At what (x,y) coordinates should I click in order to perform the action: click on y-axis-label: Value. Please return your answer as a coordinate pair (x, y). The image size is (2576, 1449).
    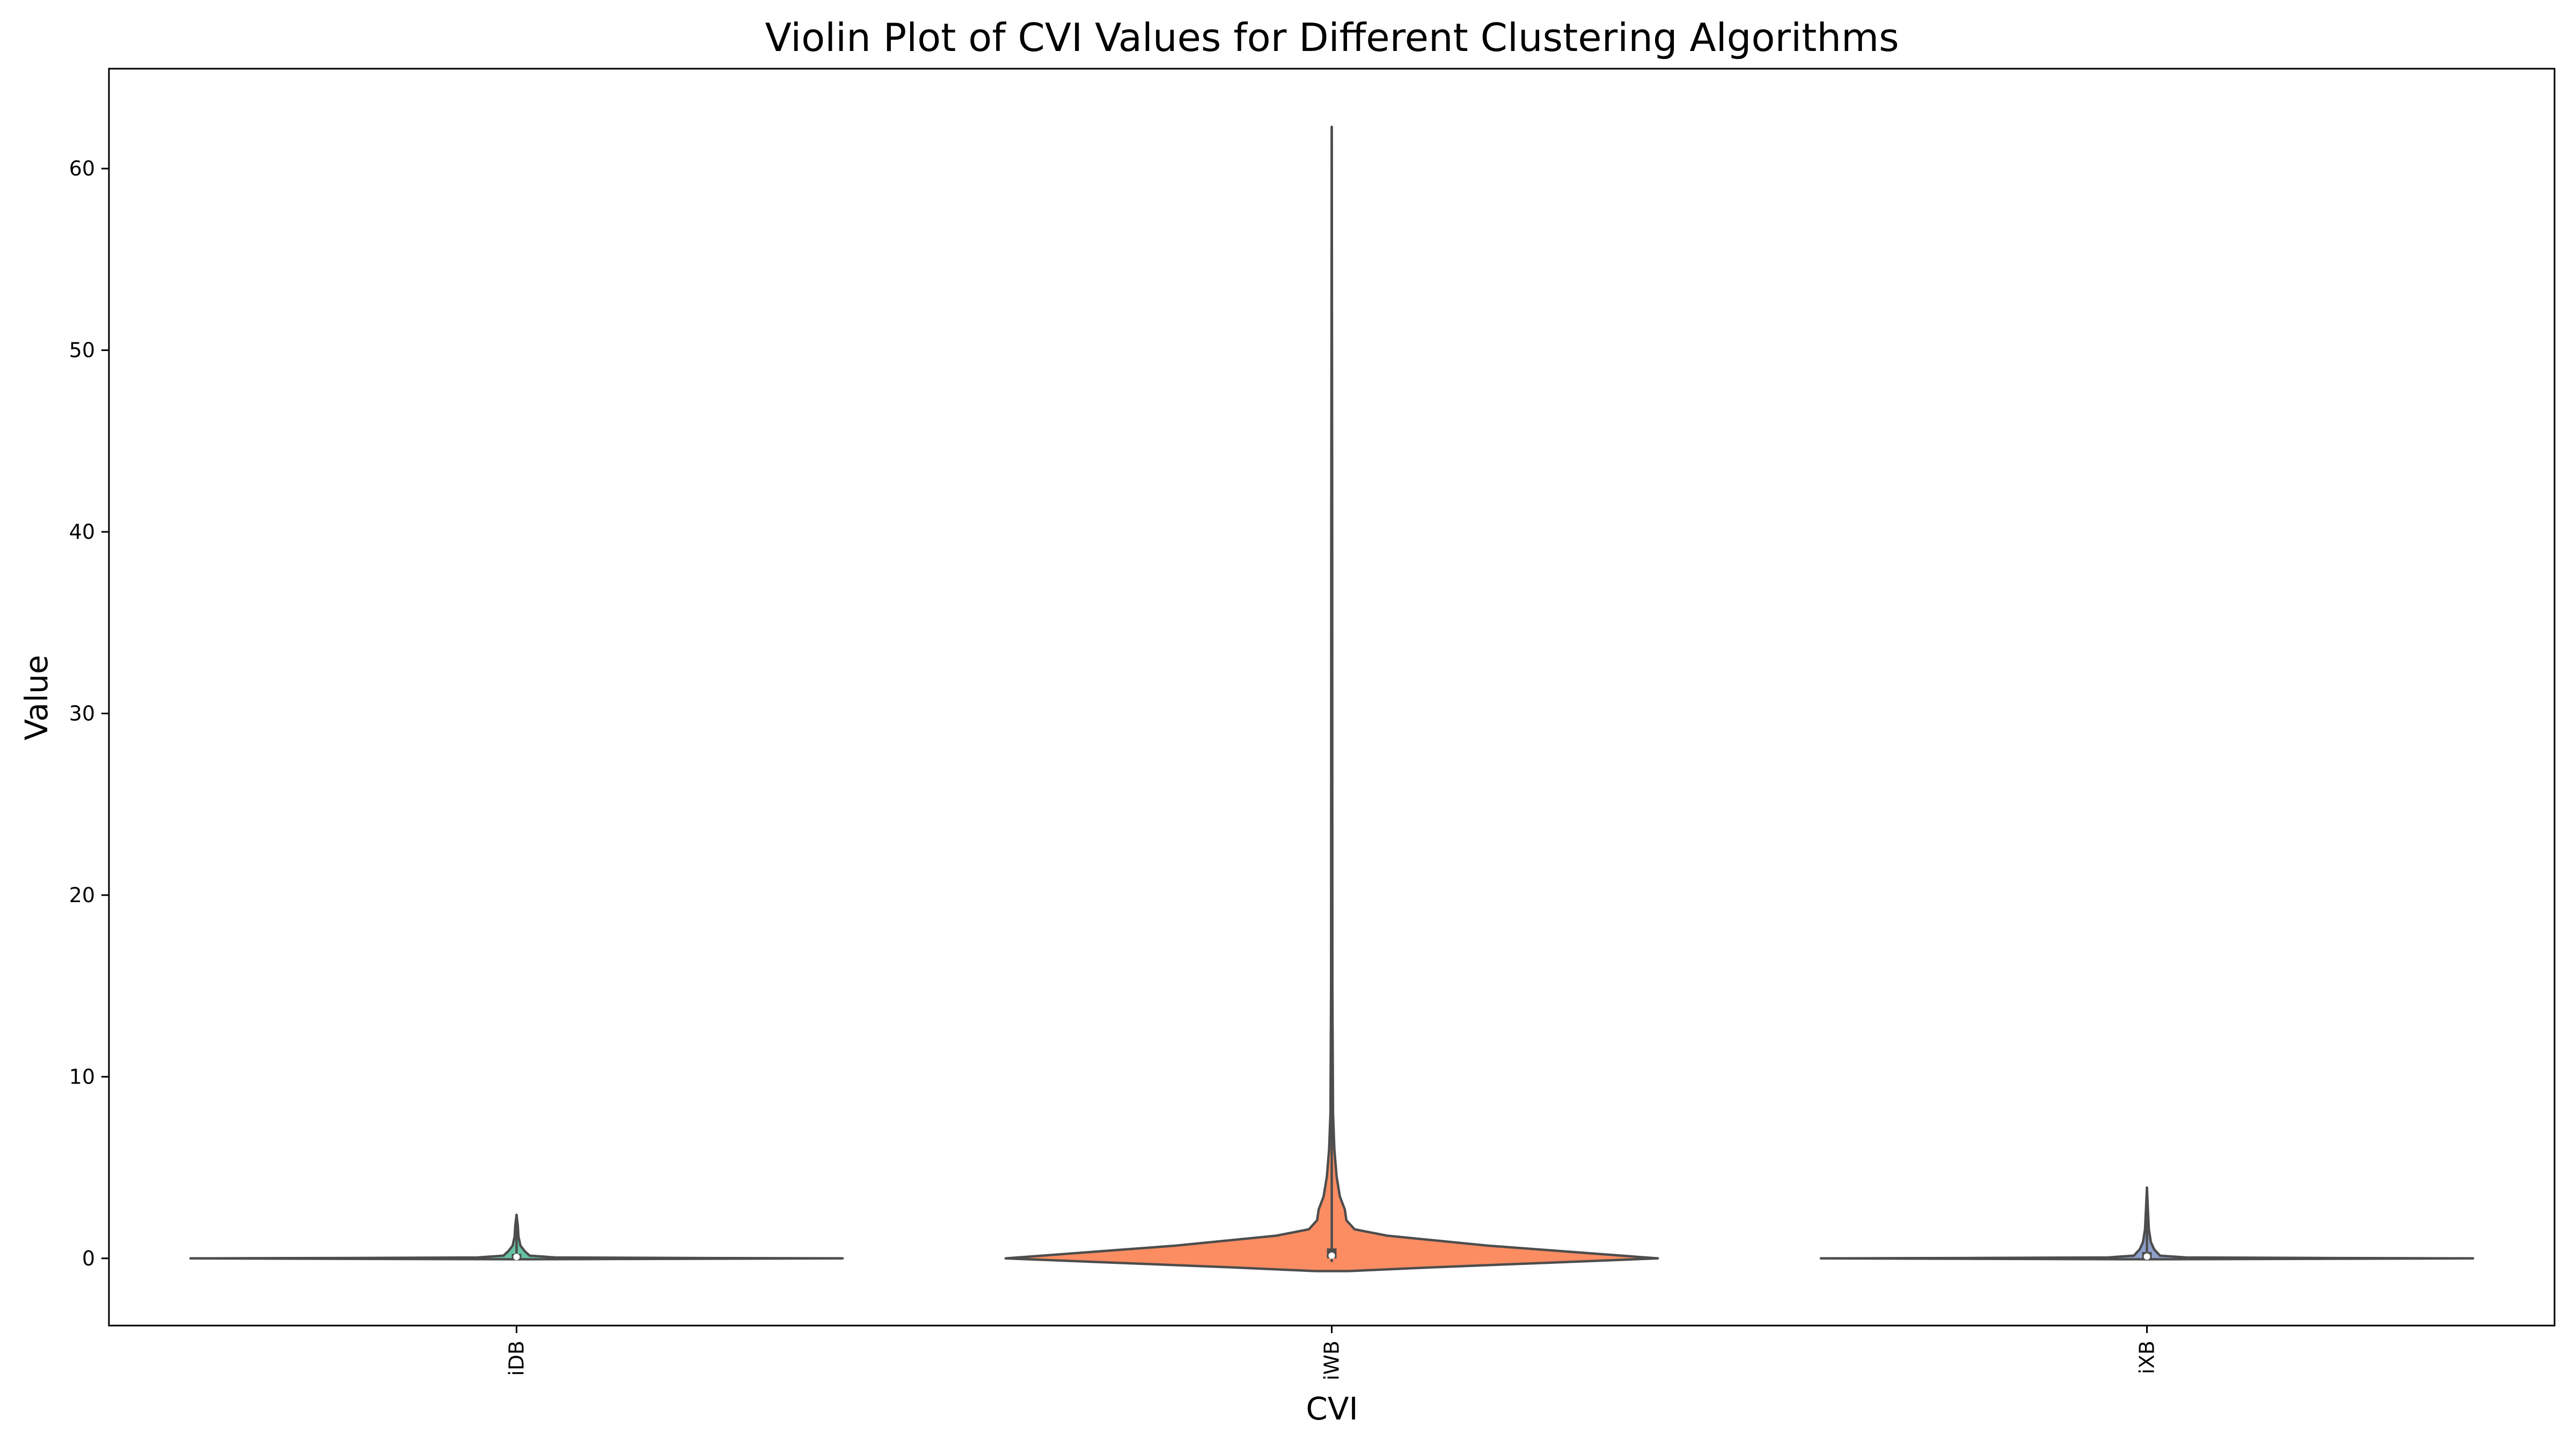
    Looking at the image, I should click on (36, 697).